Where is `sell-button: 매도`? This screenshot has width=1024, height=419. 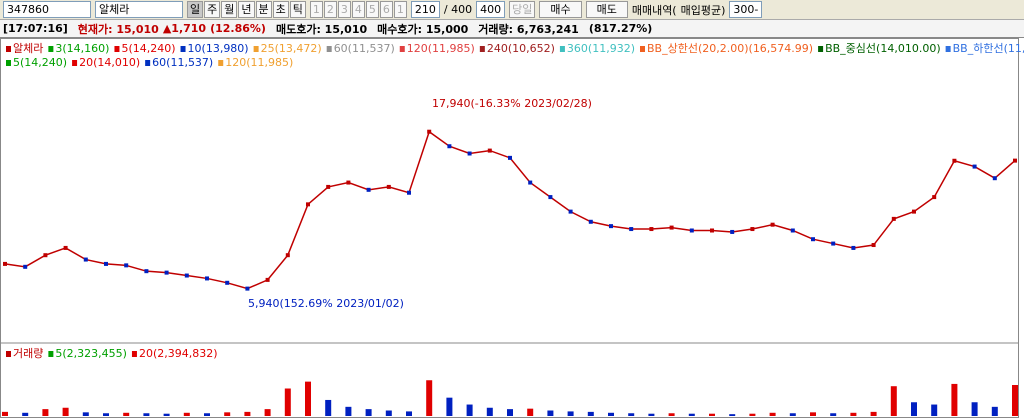
sell-button: 매도 is located at coordinates (606, 9).